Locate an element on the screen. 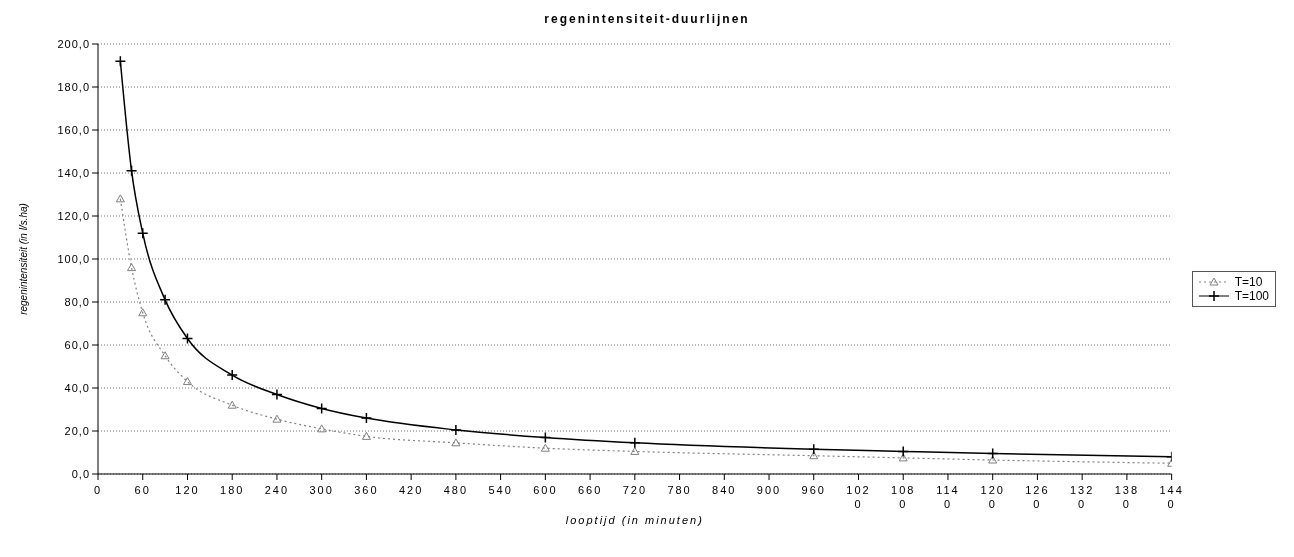  x-tick-label: 126 0 is located at coordinates (1037, 497).